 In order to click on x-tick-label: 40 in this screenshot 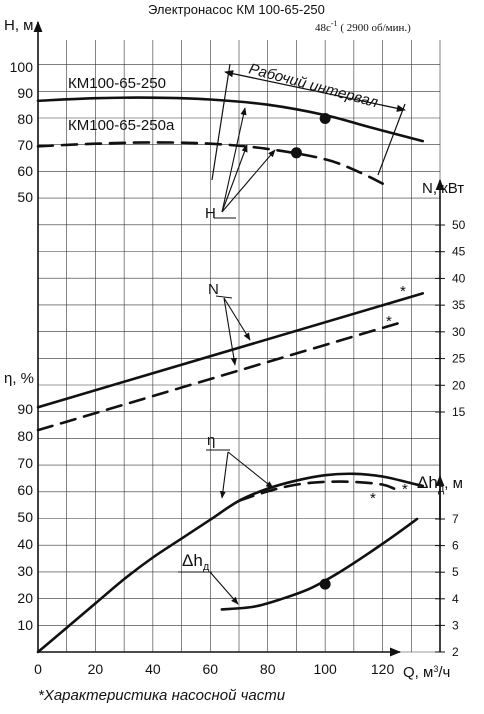, I will do `click(153, 669)`.